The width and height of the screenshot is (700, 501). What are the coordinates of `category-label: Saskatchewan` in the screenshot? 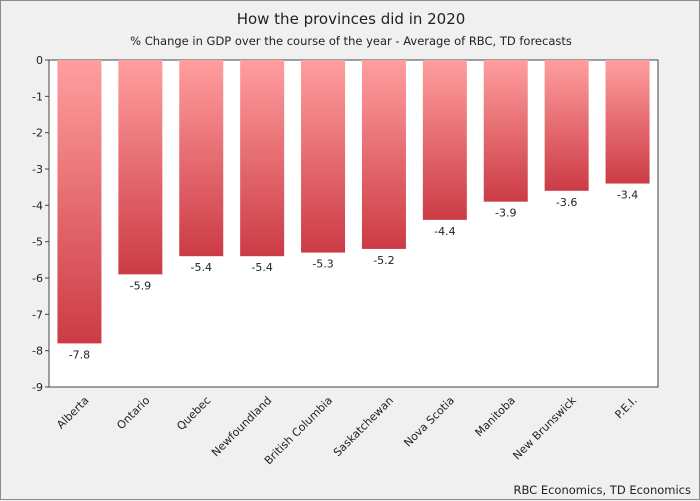 It's located at (363, 426).